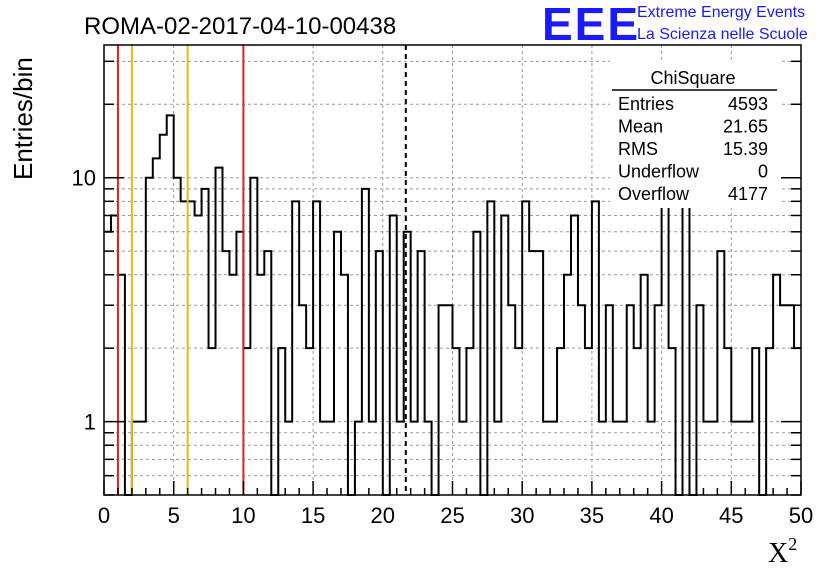 The width and height of the screenshot is (836, 572). Describe the element at coordinates (240, 26) in the screenshot. I see `chart-title: ROMA-02-2017-04-10-00438` at that location.